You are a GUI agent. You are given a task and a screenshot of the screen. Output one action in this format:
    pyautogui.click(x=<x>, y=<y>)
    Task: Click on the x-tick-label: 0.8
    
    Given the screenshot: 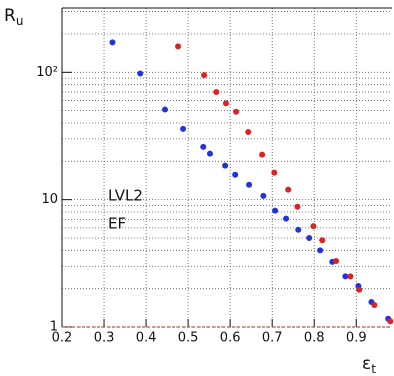 What is the action you would take?
    pyautogui.click(x=314, y=338)
    